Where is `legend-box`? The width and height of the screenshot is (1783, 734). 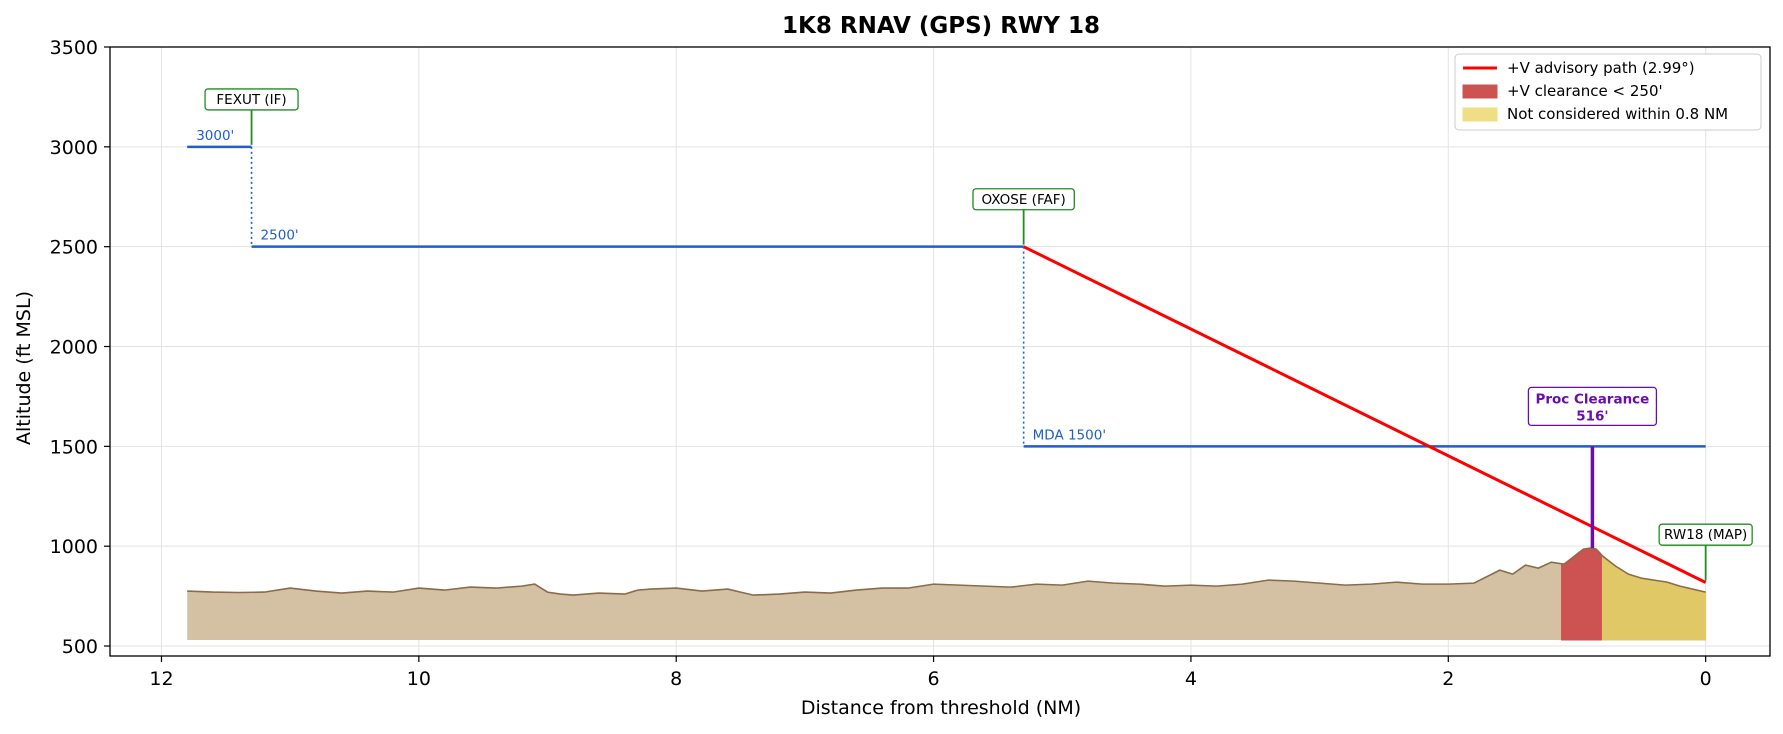 legend-box is located at coordinates (1608, 92).